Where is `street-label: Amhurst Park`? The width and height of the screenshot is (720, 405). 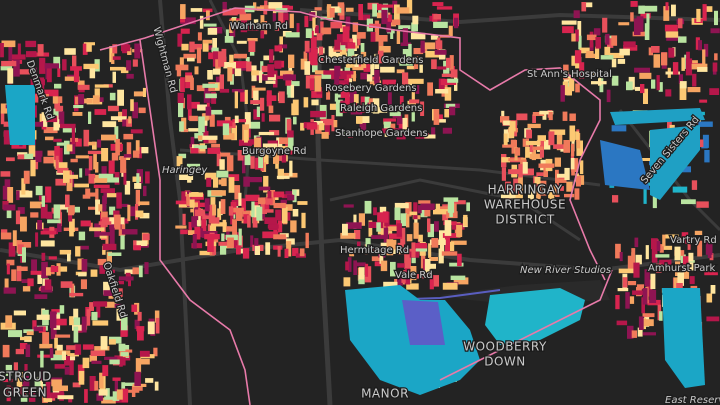
street-label: Amhurst Park is located at coordinates (681, 268).